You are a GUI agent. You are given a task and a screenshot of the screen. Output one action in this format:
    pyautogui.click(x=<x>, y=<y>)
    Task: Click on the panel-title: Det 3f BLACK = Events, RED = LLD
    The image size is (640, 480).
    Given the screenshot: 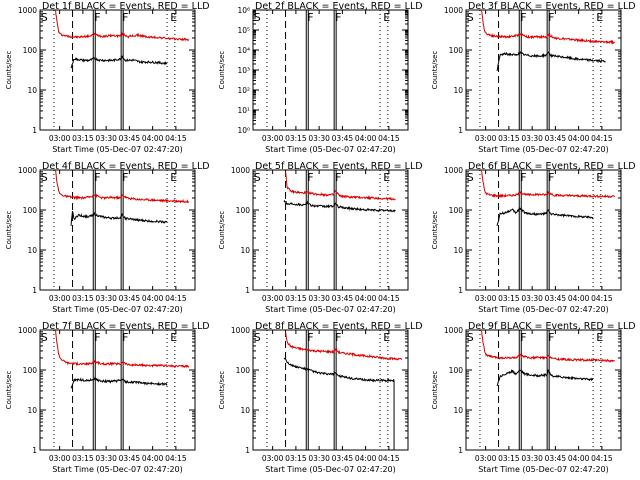 What is the action you would take?
    pyautogui.click(x=552, y=6)
    